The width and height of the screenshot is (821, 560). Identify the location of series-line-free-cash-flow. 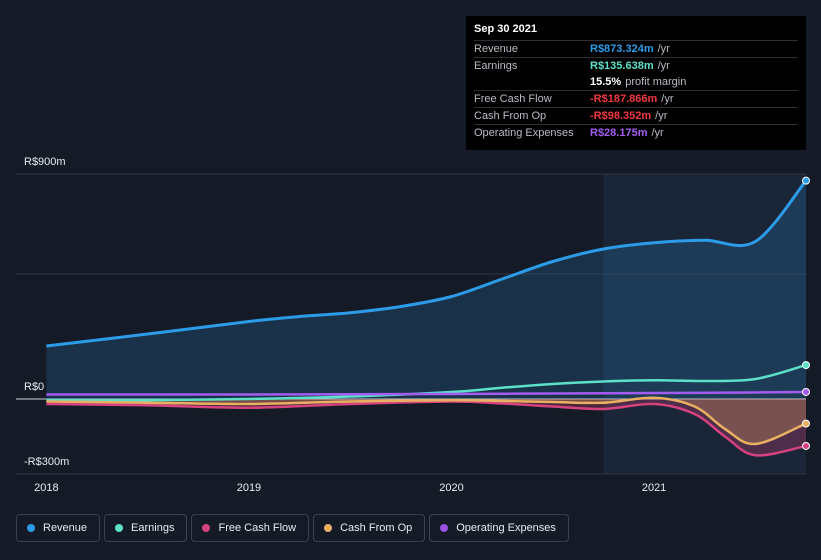
(426, 428).